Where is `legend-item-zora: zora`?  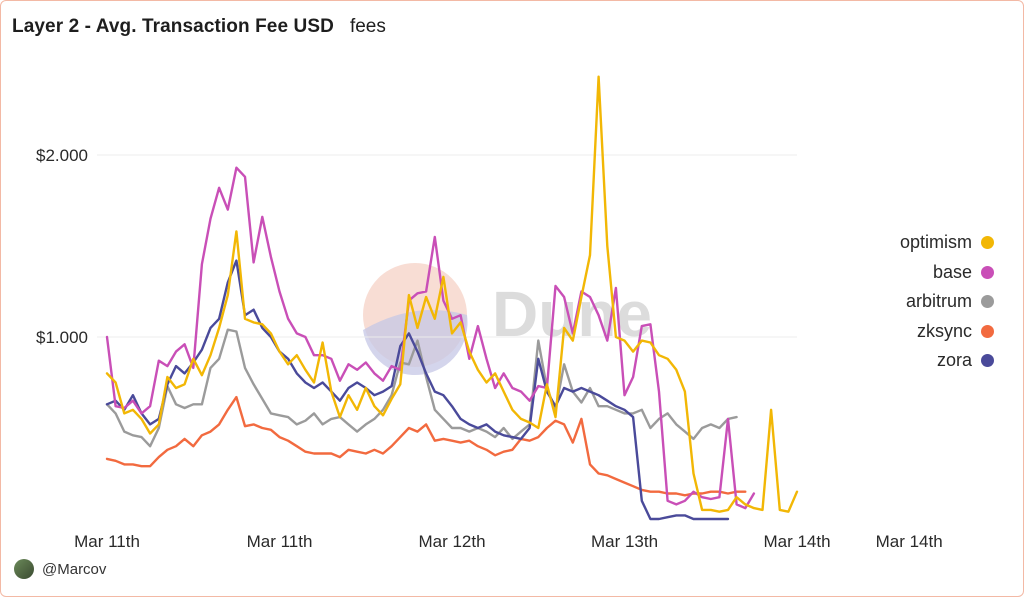
legend-item-zora: zora is located at coordinates (894, 361).